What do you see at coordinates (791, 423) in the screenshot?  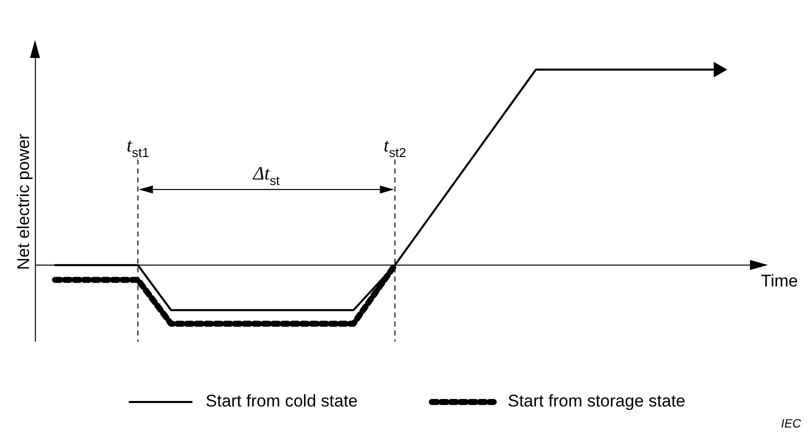 I see `text: IEC` at bounding box center [791, 423].